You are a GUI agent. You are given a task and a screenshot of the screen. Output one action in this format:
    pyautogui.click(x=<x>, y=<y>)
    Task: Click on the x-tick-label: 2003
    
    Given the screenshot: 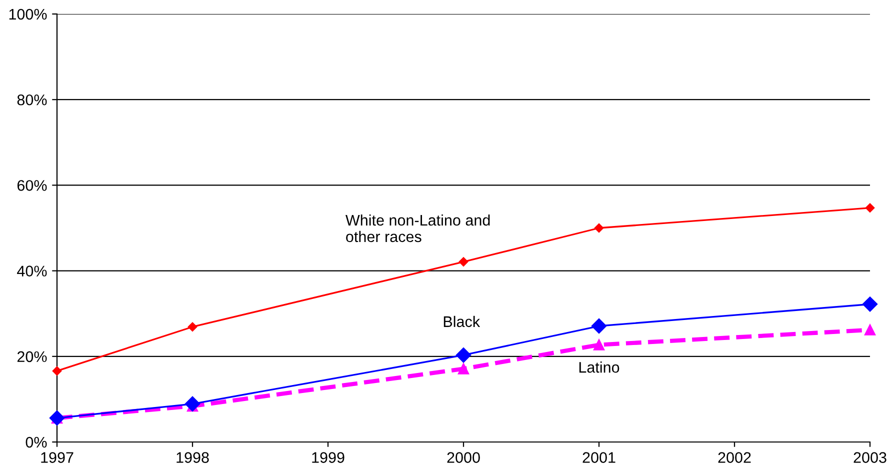 What is the action you would take?
    pyautogui.click(x=870, y=457)
    